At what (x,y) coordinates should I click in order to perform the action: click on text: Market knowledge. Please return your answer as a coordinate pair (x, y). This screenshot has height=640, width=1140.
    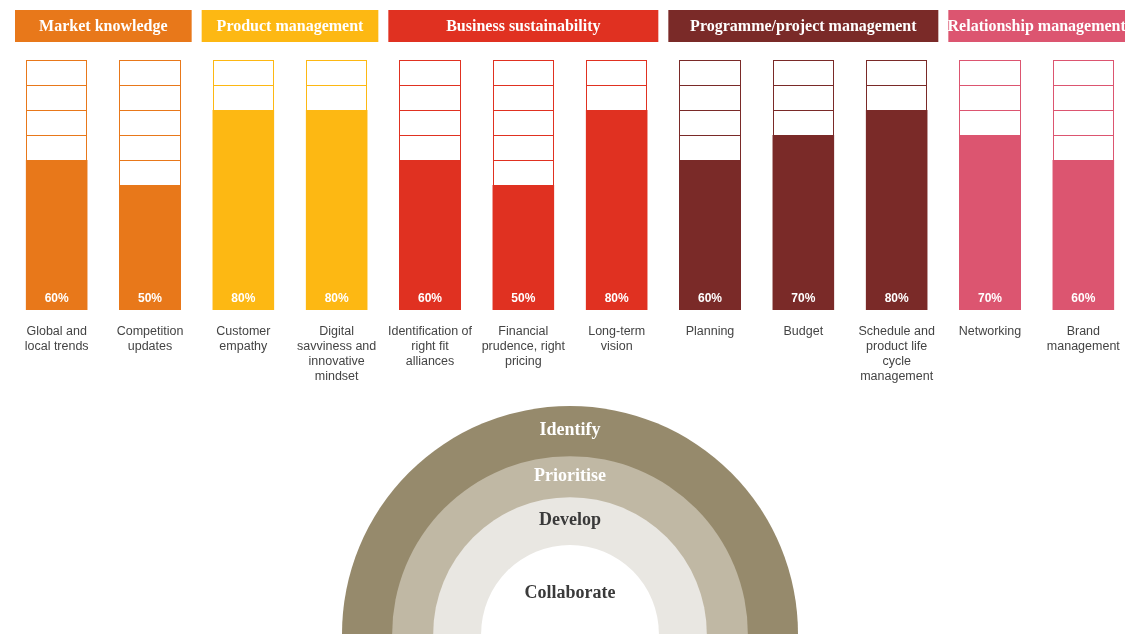
    Looking at the image, I should click on (103, 26).